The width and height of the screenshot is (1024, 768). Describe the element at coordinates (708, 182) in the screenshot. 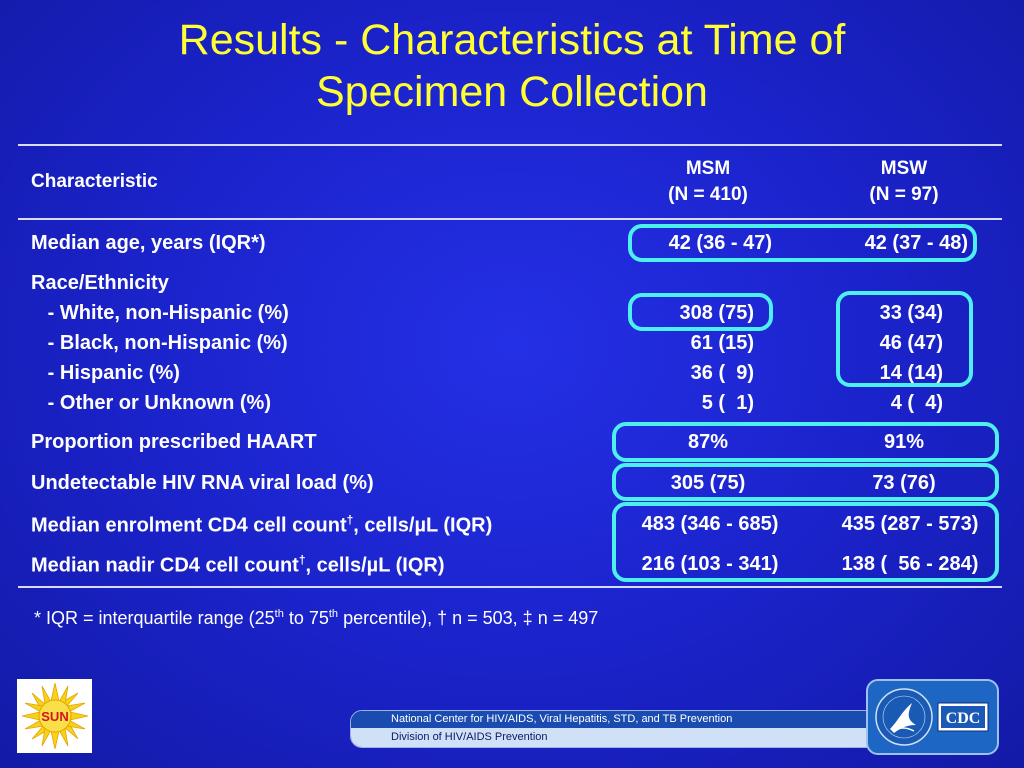

I see `header-msm: MSM (N = 410)` at that location.